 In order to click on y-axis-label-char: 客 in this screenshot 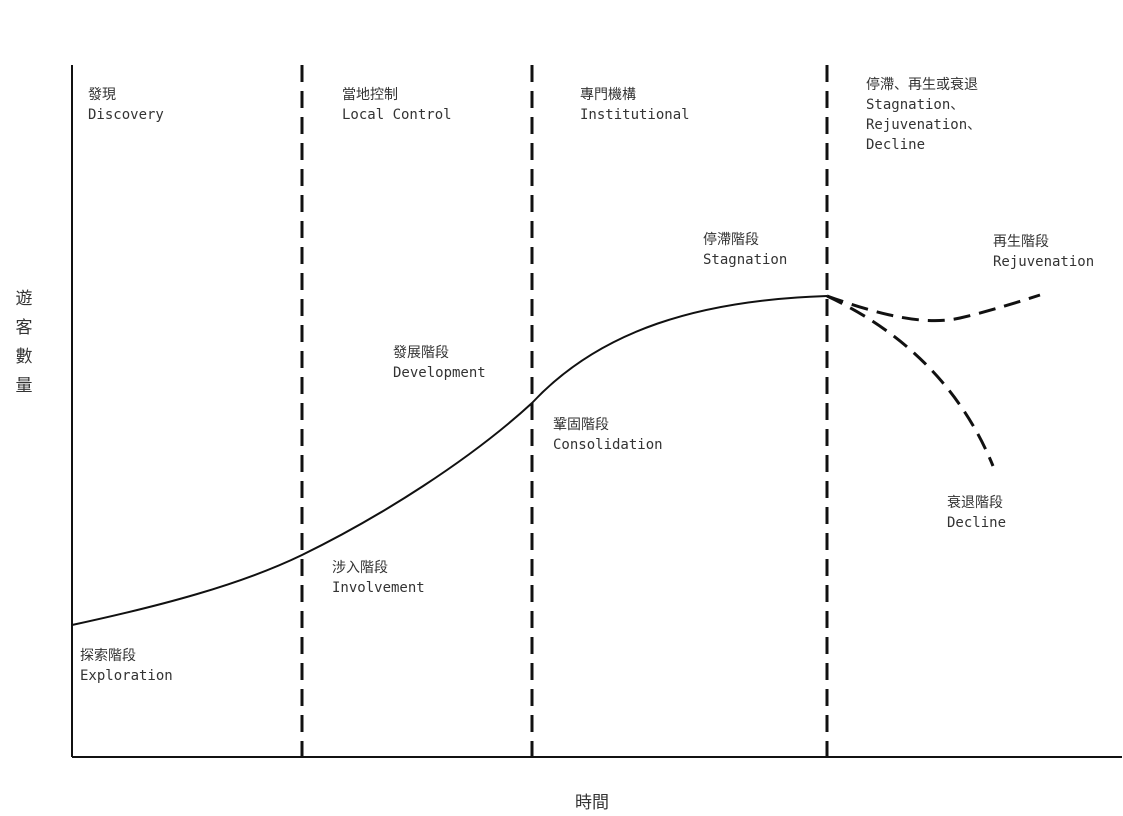, I will do `click(24, 328)`.